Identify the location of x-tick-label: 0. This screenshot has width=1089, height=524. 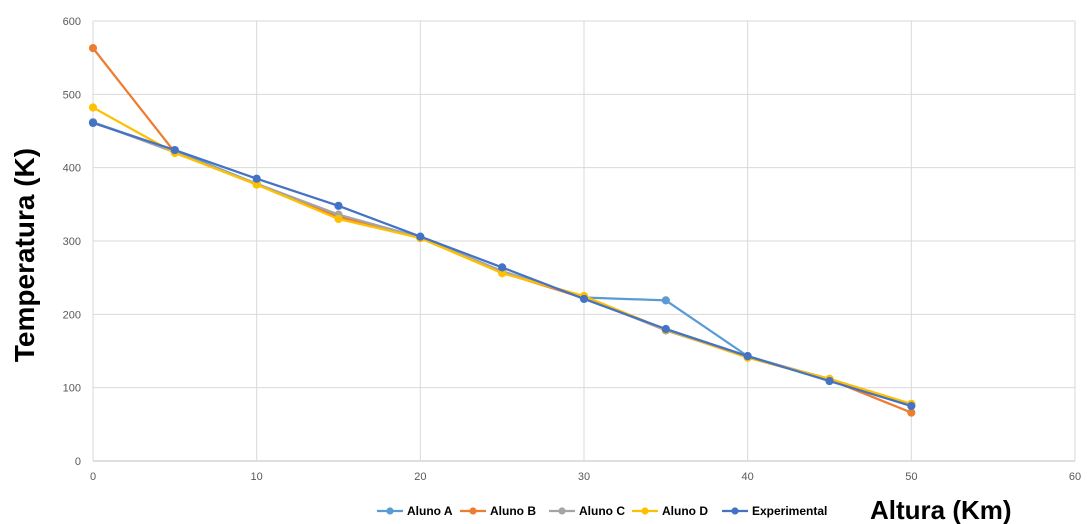
(93, 477).